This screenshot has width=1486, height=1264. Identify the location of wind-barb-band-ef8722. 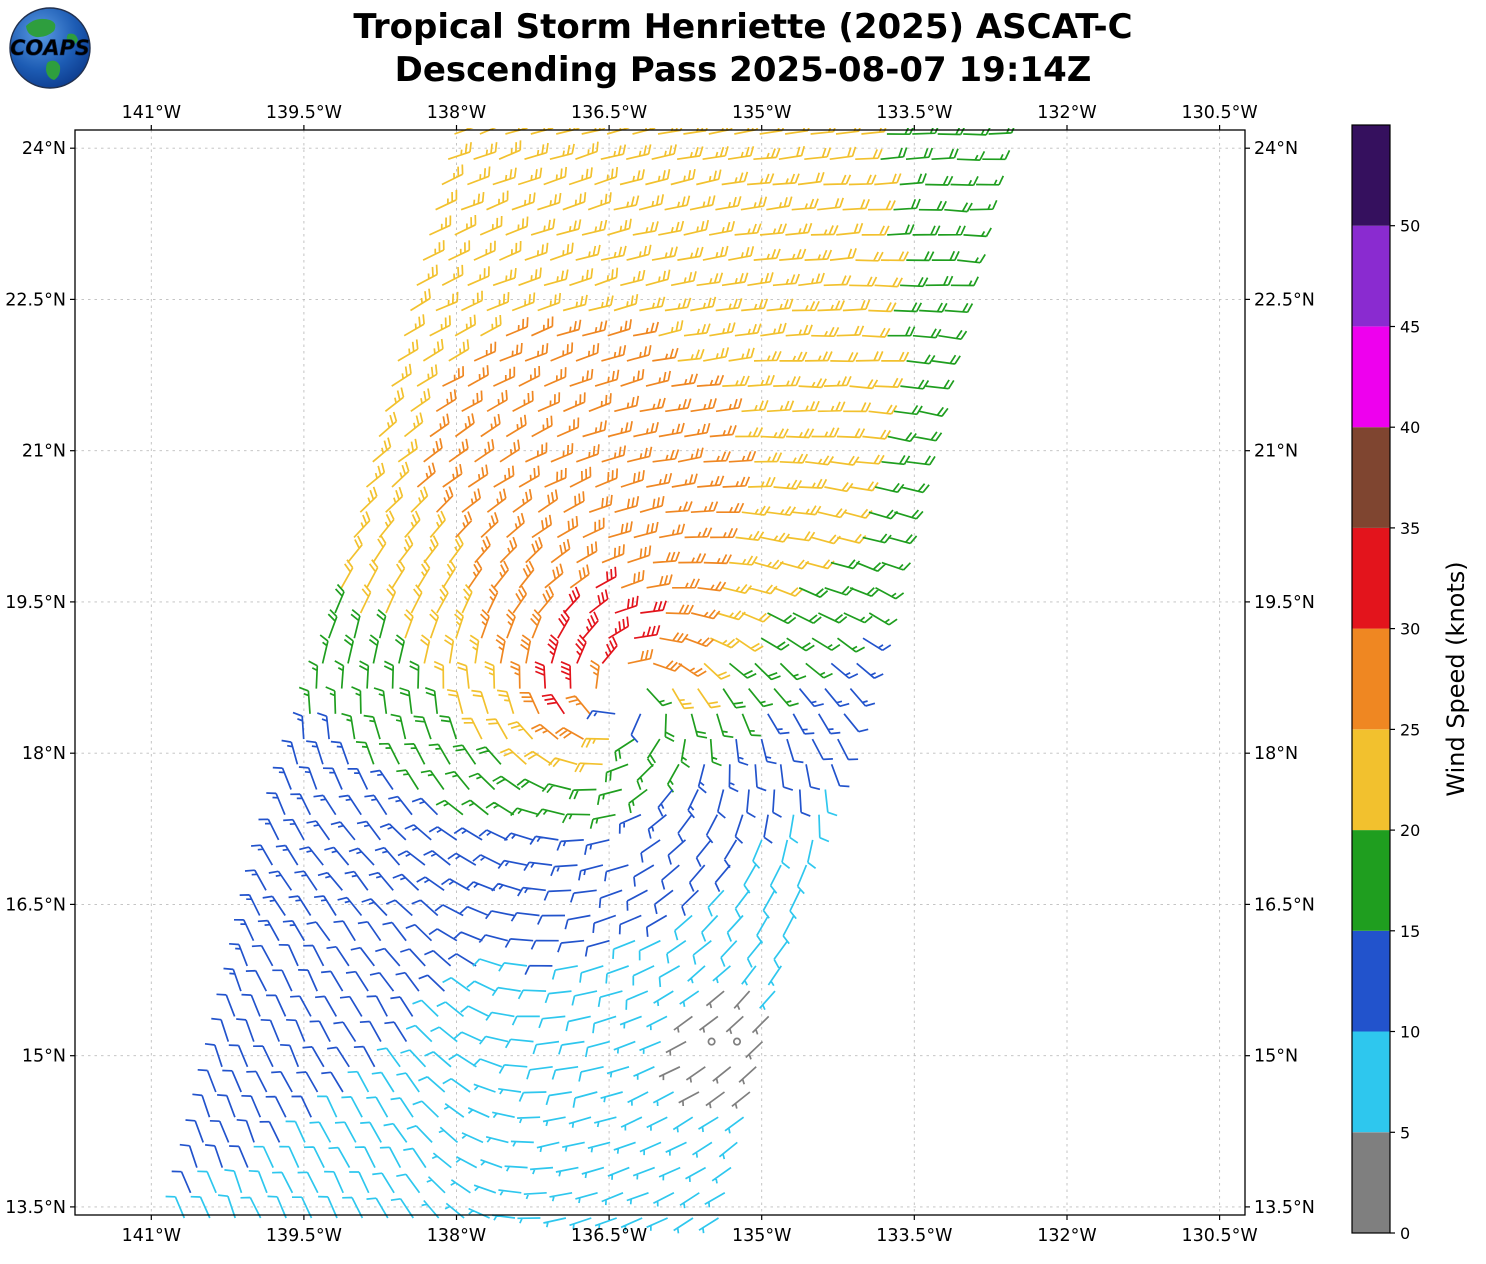
(586, 528).